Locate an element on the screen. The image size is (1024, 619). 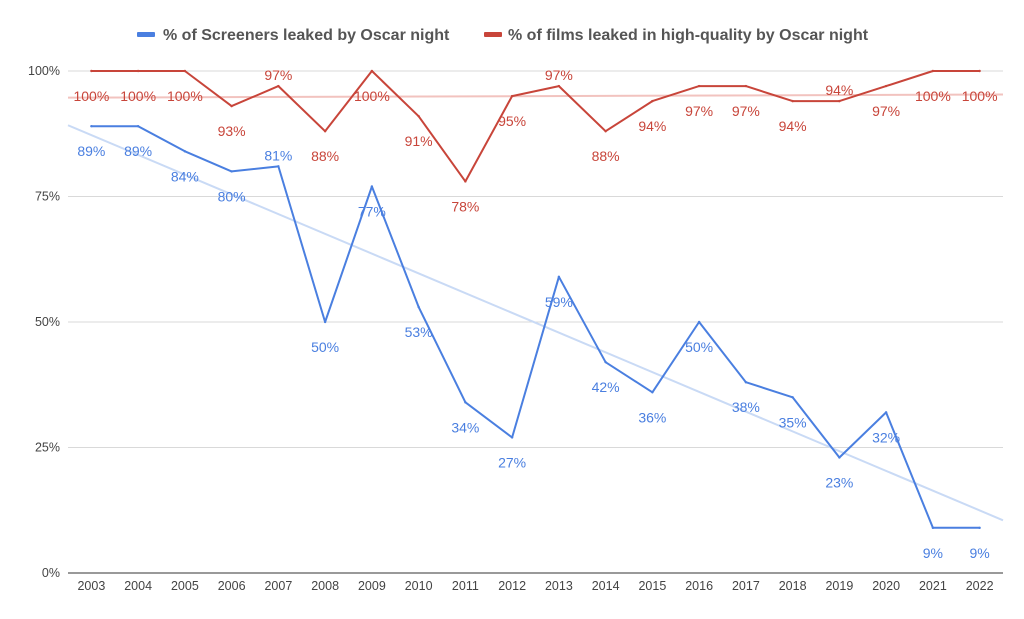
data-label-screeners: 34% is located at coordinates (465, 427).